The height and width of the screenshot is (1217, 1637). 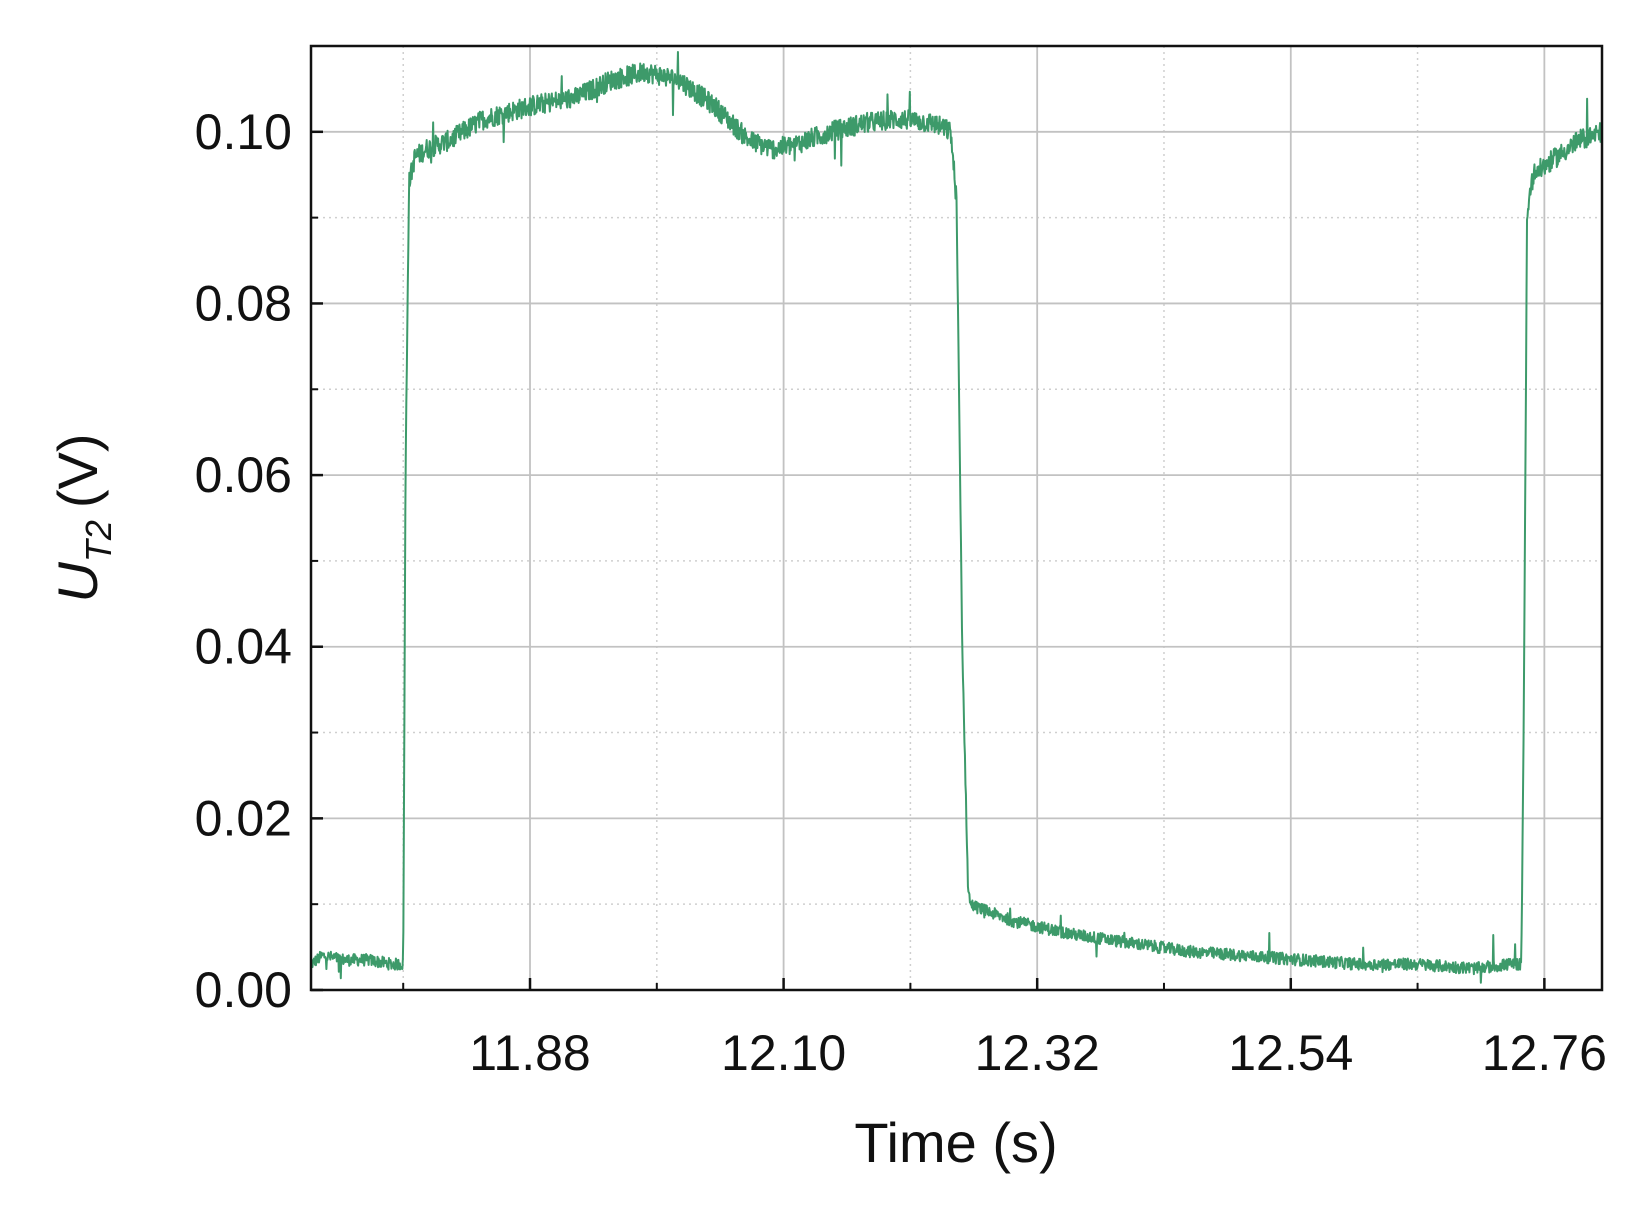 What do you see at coordinates (243, 647) in the screenshot?
I see `y-tick-label: 0.04` at bounding box center [243, 647].